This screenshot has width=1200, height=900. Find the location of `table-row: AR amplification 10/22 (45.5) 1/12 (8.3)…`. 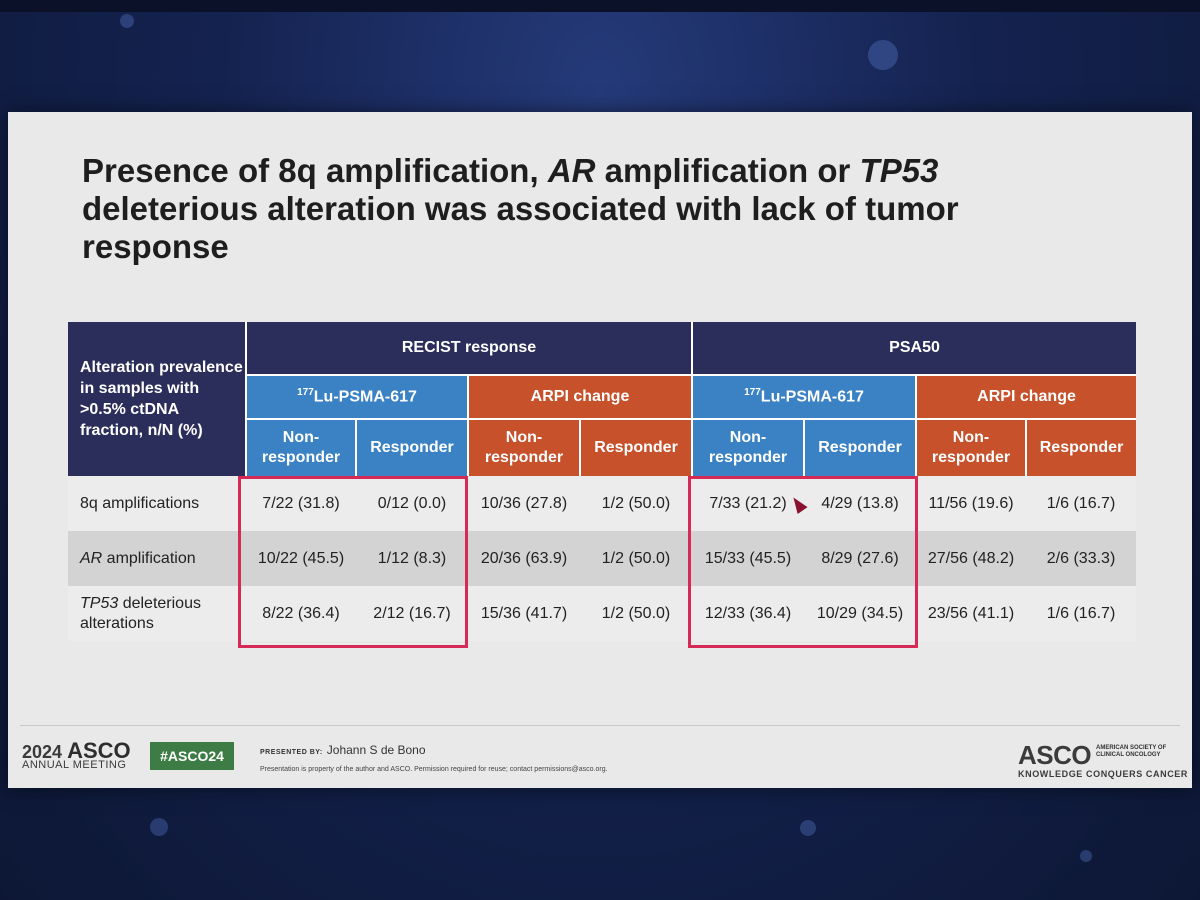

table-row: AR amplification 10/22 (45.5) 1/12 (8.3)… is located at coordinates (602, 558).